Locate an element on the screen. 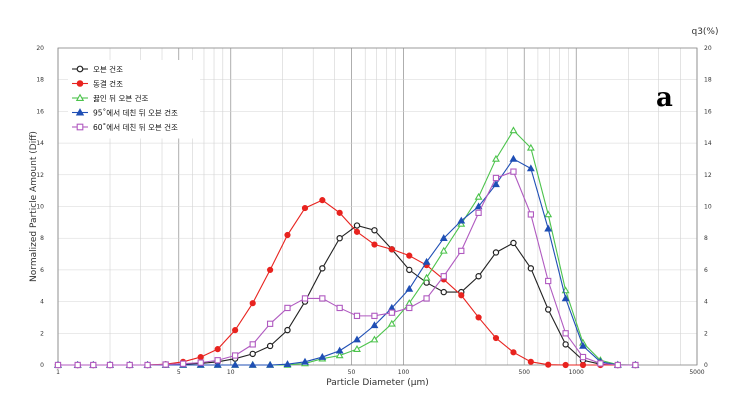 The width and height of the screenshot is (743, 416). legend-item-5: 60˚에서 데친 뒤 오븐 건조 is located at coordinates (125, 127).